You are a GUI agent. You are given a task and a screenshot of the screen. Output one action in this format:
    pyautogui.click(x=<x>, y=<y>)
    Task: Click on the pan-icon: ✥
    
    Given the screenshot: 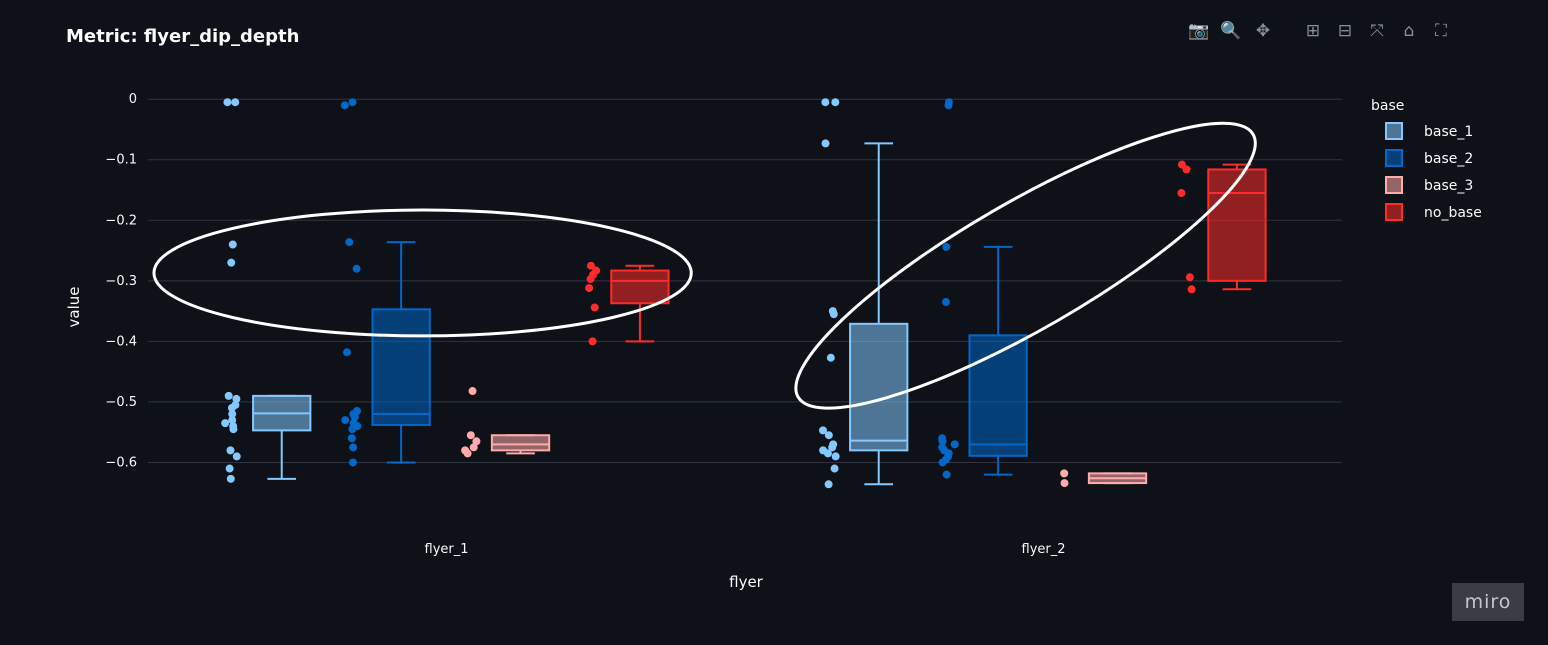 What is the action you would take?
    pyautogui.click(x=1263, y=31)
    